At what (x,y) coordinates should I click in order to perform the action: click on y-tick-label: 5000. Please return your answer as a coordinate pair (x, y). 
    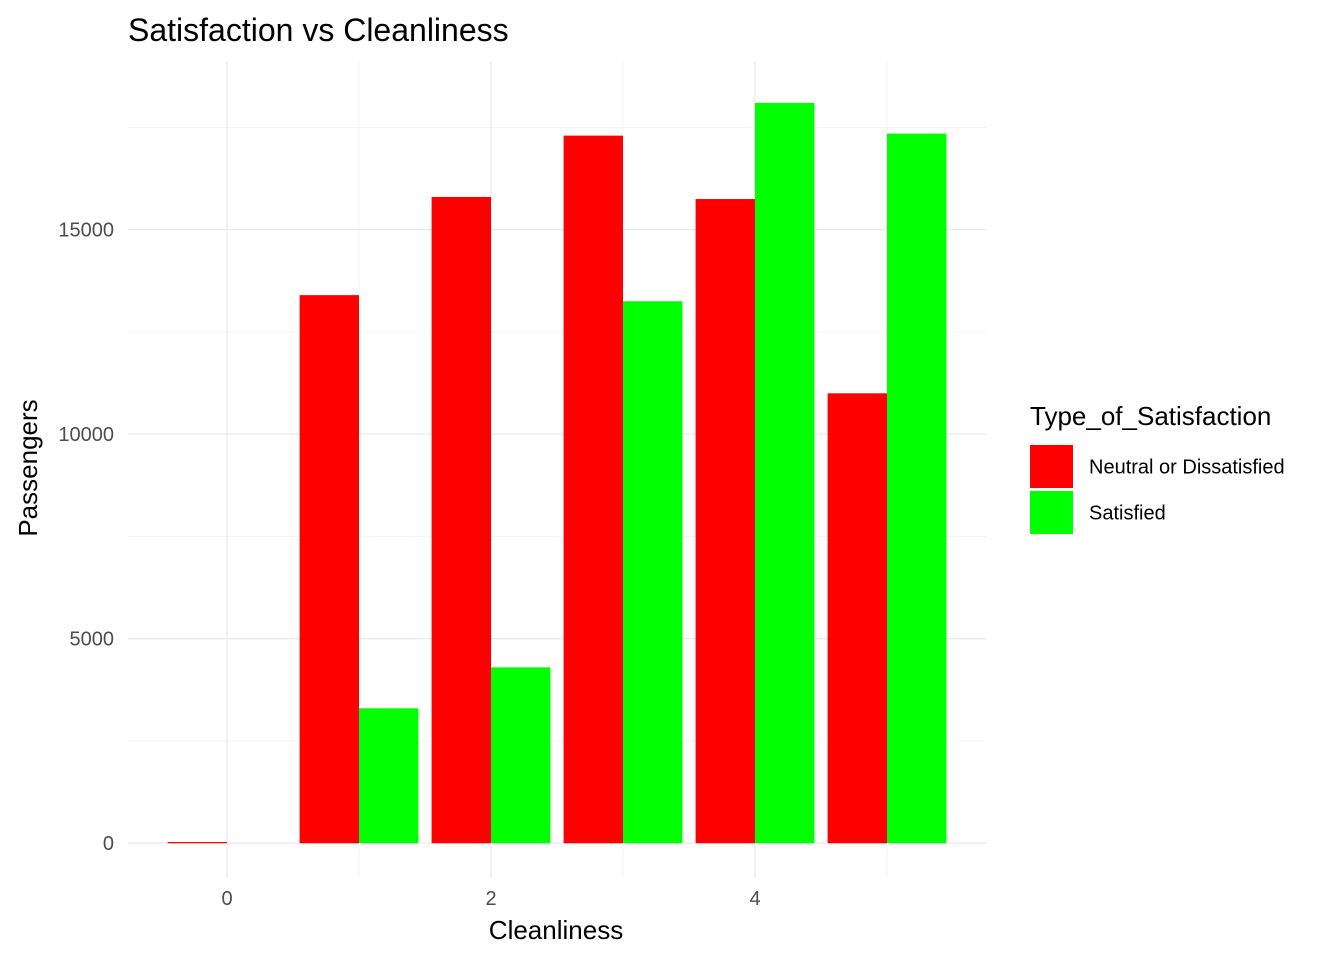
    Looking at the image, I should click on (92, 640).